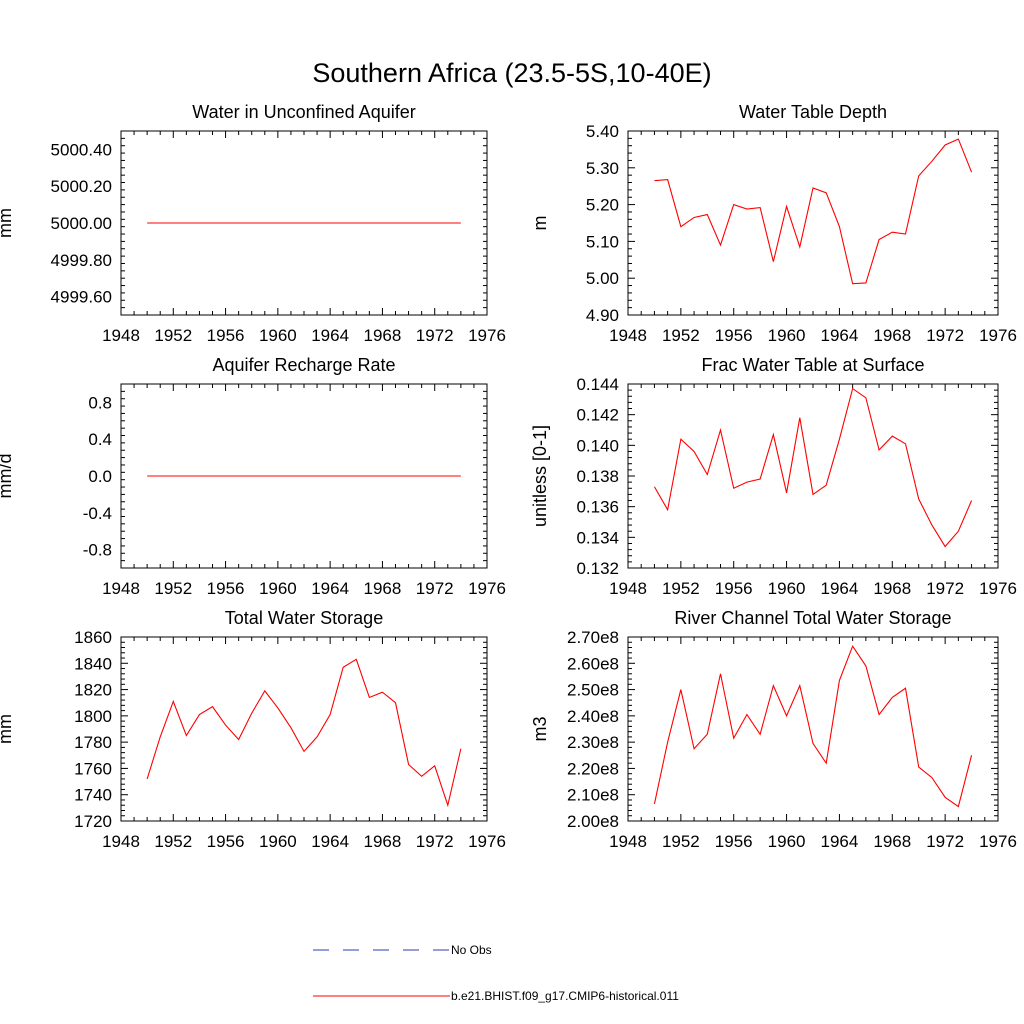 This screenshot has width=1024, height=1024. I want to click on y-tick-label: 0.136, so click(597, 507).